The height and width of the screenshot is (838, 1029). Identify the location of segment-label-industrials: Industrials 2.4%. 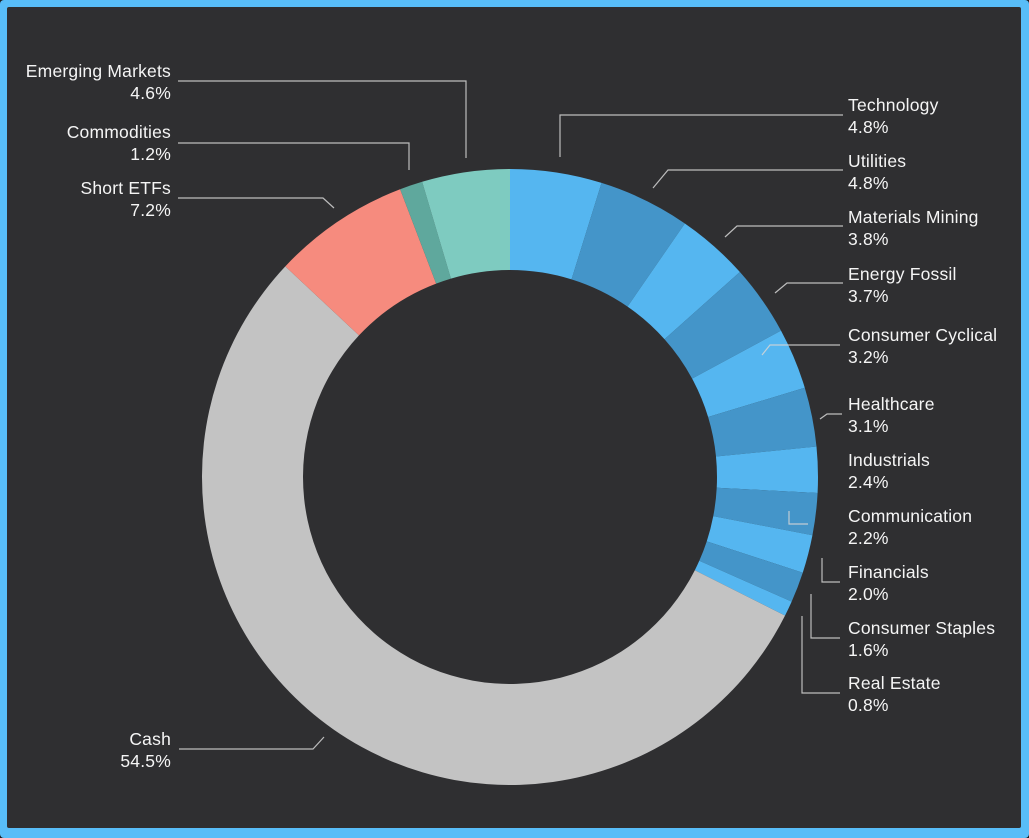
(889, 471).